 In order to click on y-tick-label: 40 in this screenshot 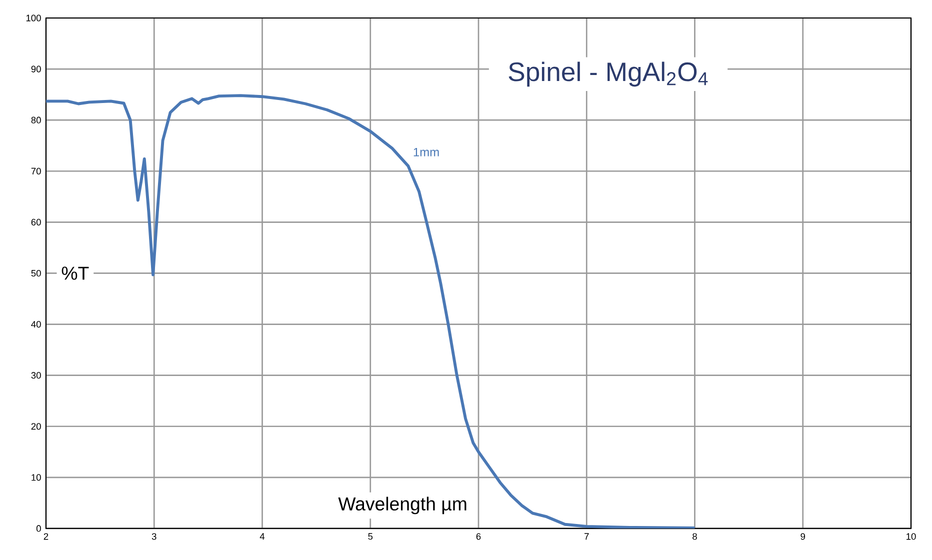, I will do `click(36, 324)`.